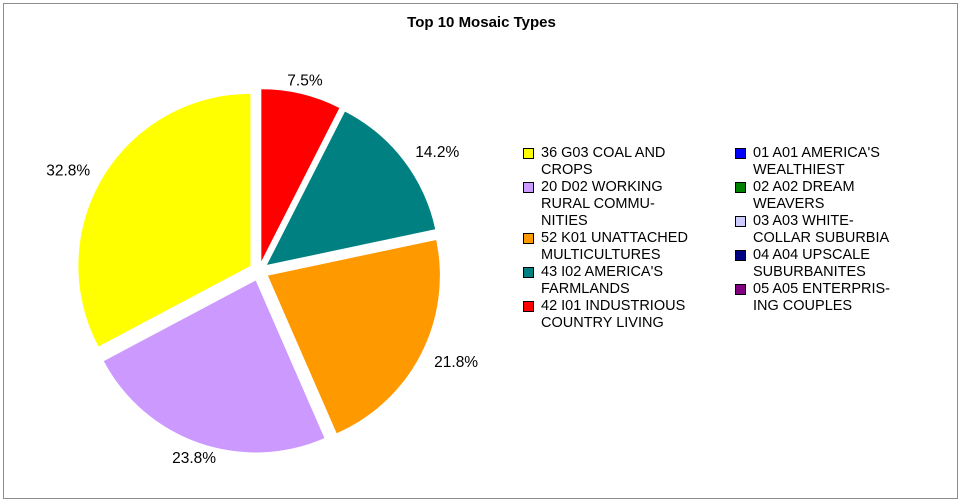 The image size is (963, 504). What do you see at coordinates (821, 297) in the screenshot?
I see `legend-label: 05 A05 ENTERPRIS- ING COUPLES` at bounding box center [821, 297].